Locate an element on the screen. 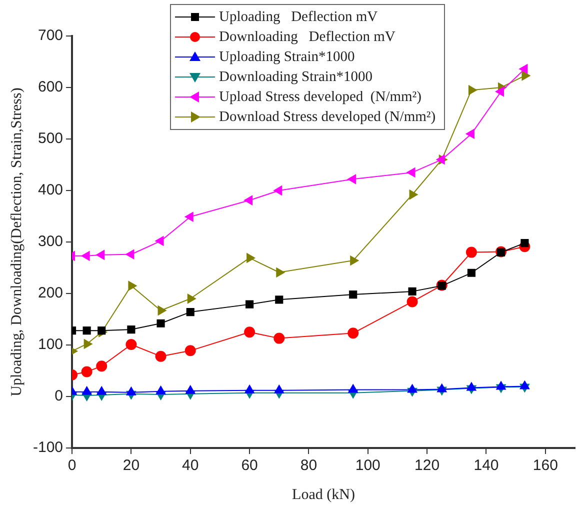 The width and height of the screenshot is (581, 512). x-tick-label: 60 is located at coordinates (249, 465).